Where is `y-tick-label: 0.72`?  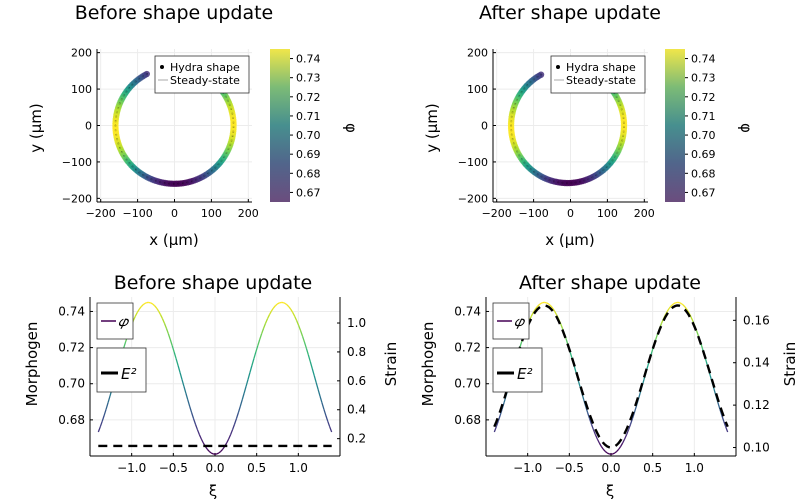 y-tick-label: 0.72 is located at coordinates (71, 348).